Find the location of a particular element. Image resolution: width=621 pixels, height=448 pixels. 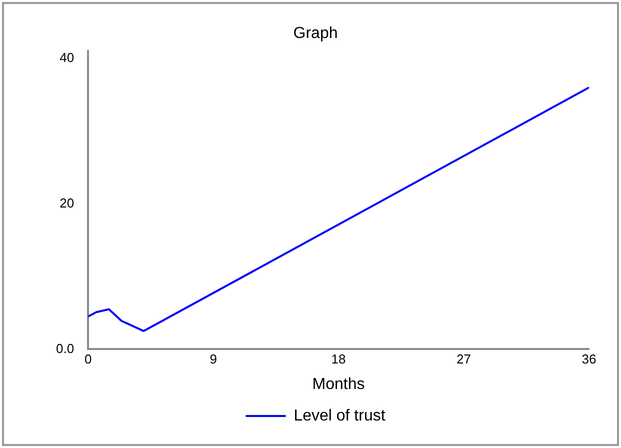

chart-title: Graph is located at coordinates (315, 33).